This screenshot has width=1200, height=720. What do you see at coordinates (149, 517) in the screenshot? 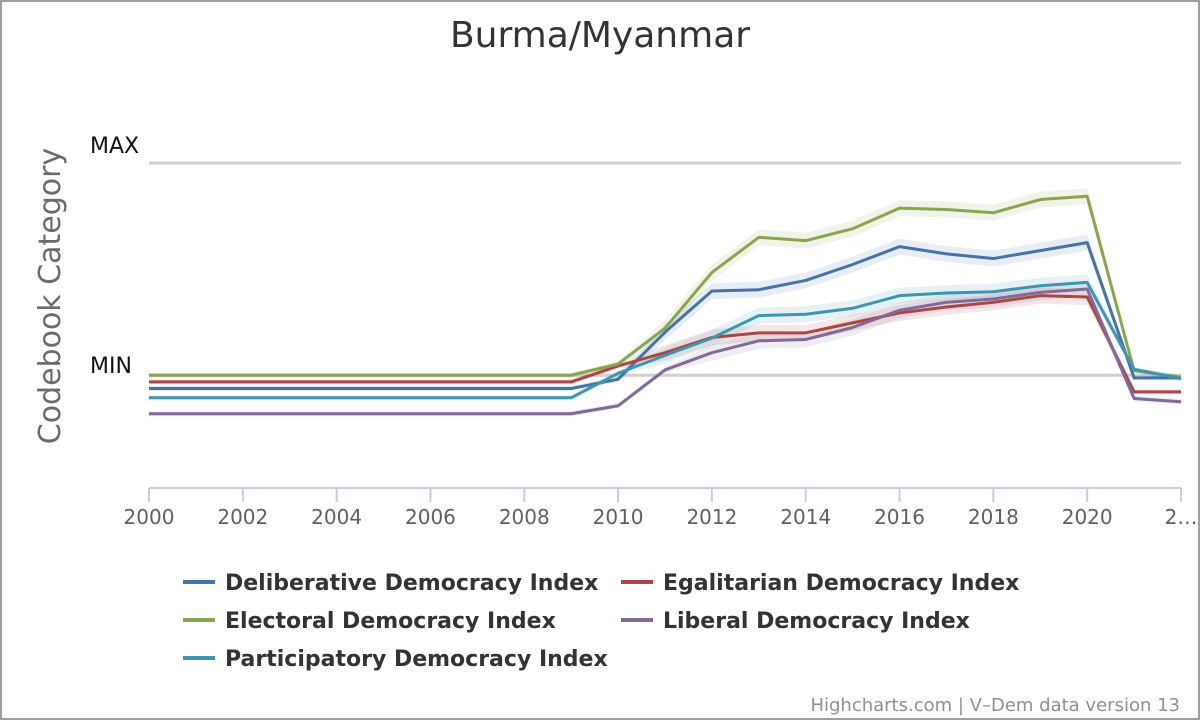
I see `x-tick-label-0: 2000` at bounding box center [149, 517].